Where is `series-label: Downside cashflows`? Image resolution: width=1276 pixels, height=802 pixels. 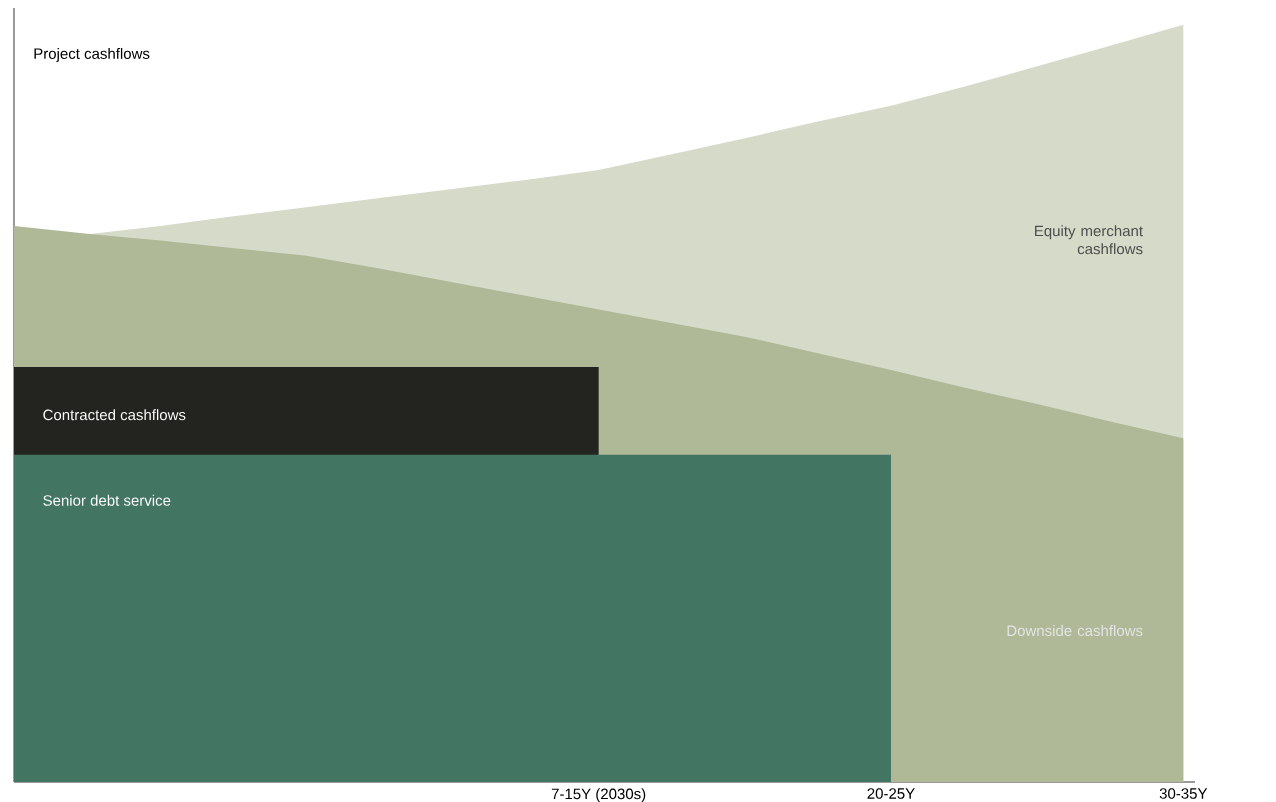 series-label: Downside cashflows is located at coordinates (1075, 631).